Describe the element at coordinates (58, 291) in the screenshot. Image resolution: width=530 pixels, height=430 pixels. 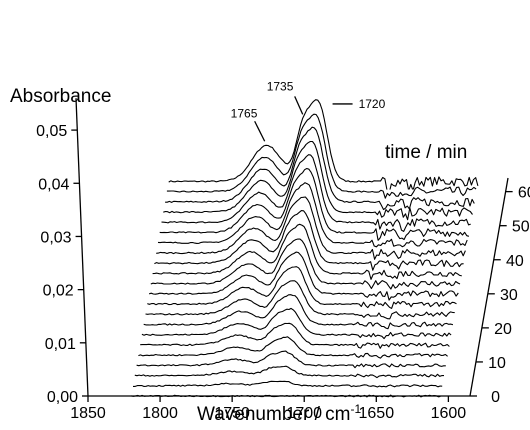
I see `y-tick-label-2: 0,02` at that location.